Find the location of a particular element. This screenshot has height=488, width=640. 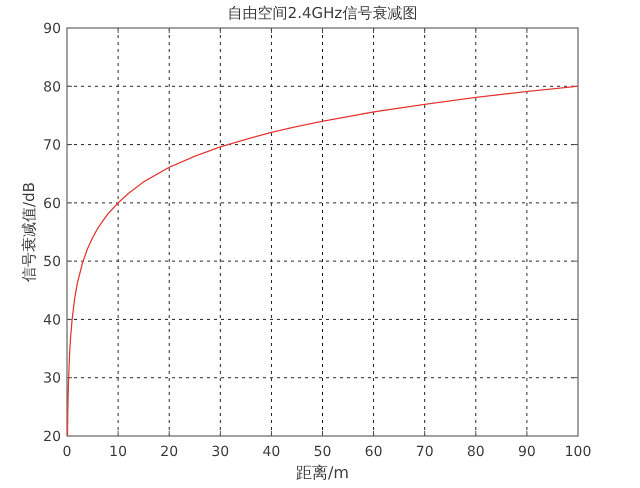

x-tick-label: 70 is located at coordinates (425, 452).